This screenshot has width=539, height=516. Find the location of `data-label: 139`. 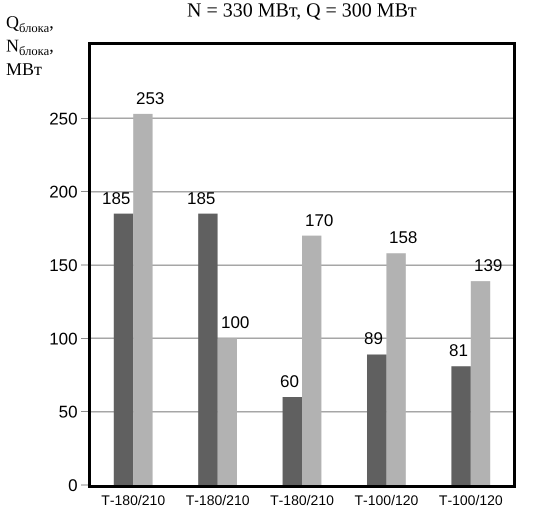

data-label: 139 is located at coordinates (488, 265).